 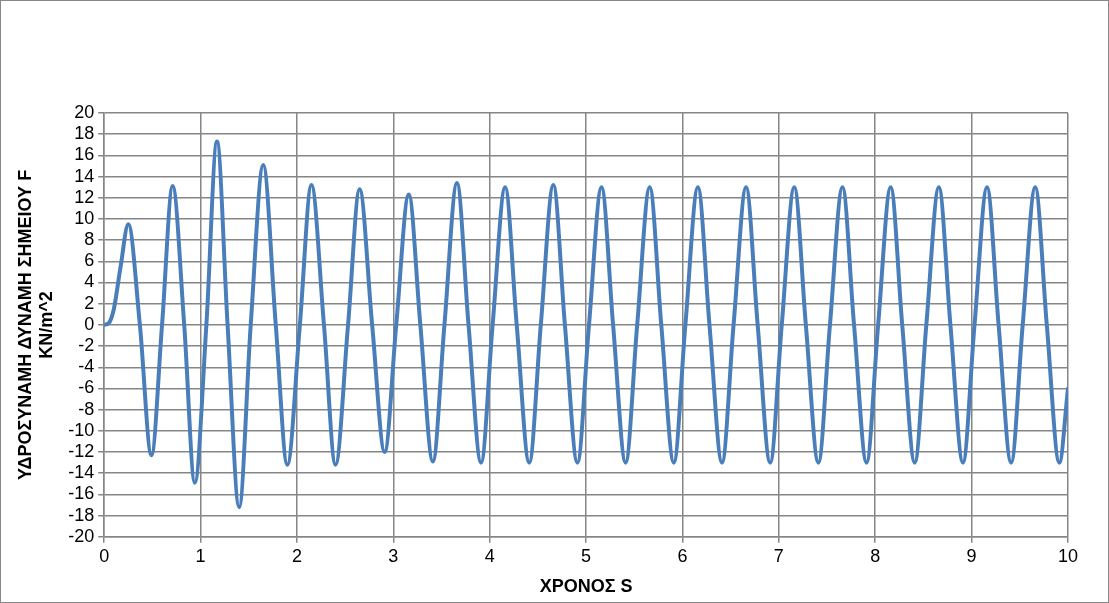 I want to click on y-tick-label: 0, so click(x=89, y=323).